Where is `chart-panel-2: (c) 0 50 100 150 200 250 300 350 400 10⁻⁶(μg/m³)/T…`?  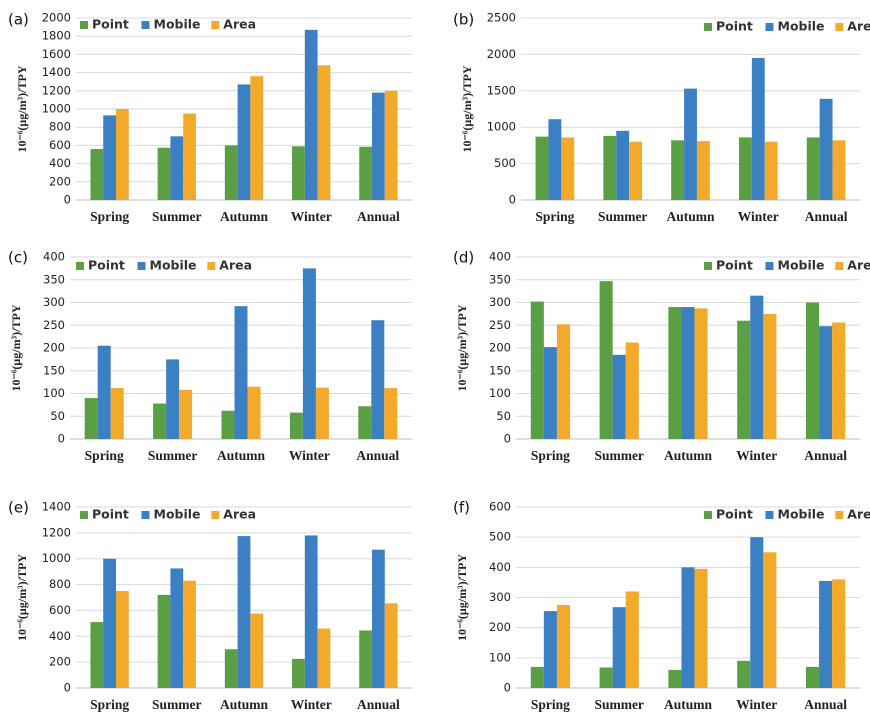 chart-panel-2: (c) 0 50 100 150 200 250 300 350 400 10⁻⁶(μg/m³)/T… is located at coordinates (210, 356).